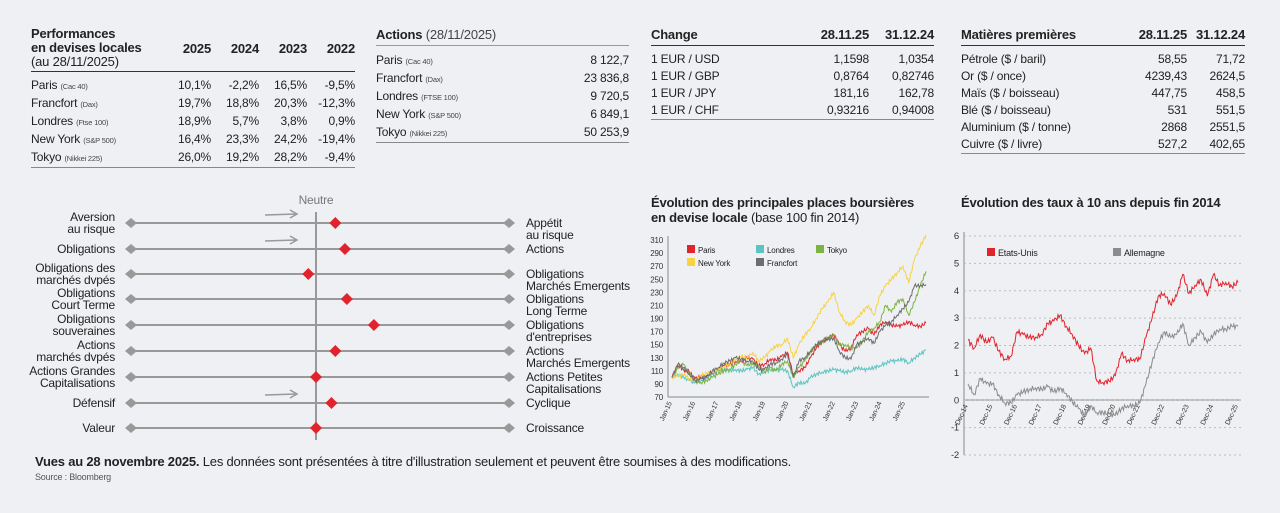 The height and width of the screenshot is (513, 1280). I want to click on index-value: 9 720,5, so click(609, 96).